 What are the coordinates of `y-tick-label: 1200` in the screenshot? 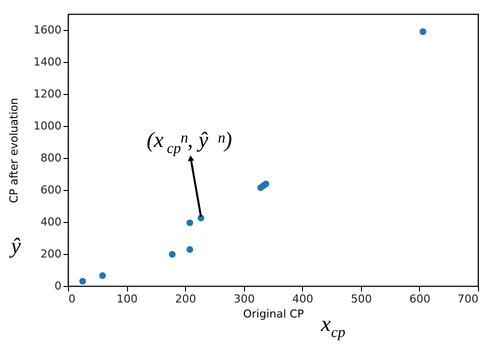 It's located at (48, 94).